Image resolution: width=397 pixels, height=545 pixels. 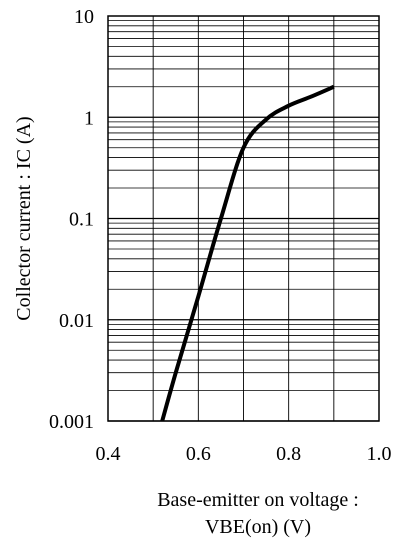 I want to click on y-tick-labels: 0.001 0.01 0.1 1 10, so click(x=71, y=219).